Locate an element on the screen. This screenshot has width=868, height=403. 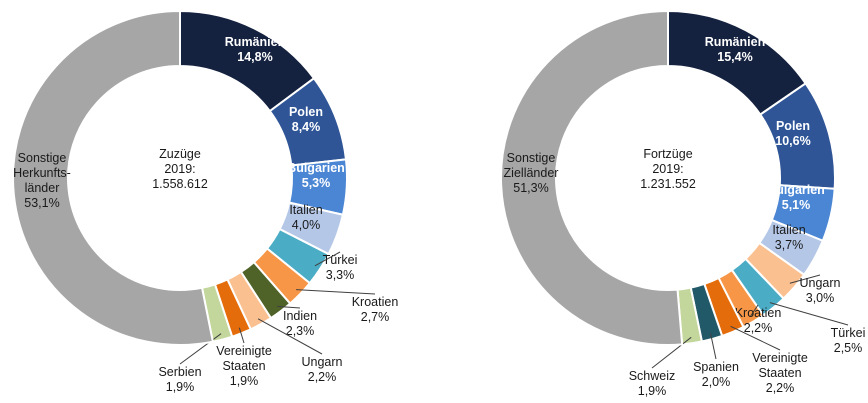
value-label: 4,0% is located at coordinates (306, 225).